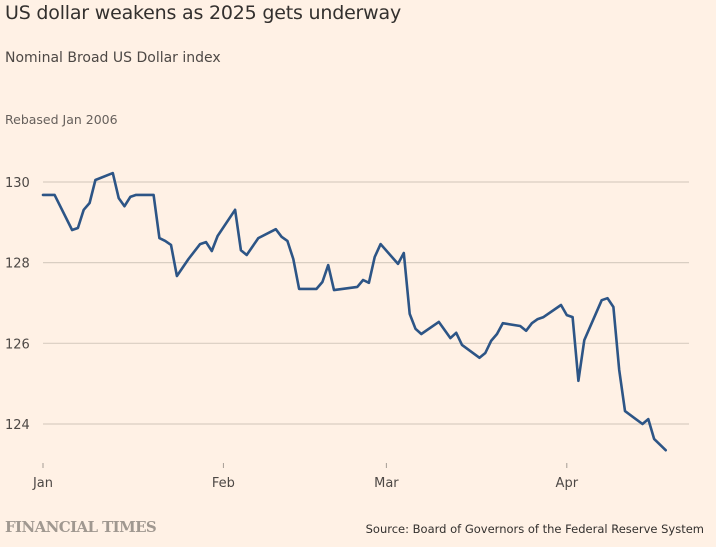 Image resolution: width=716 pixels, height=547 pixels. What do you see at coordinates (386, 483) in the screenshot?
I see `x-tick-label: Mar` at bounding box center [386, 483].